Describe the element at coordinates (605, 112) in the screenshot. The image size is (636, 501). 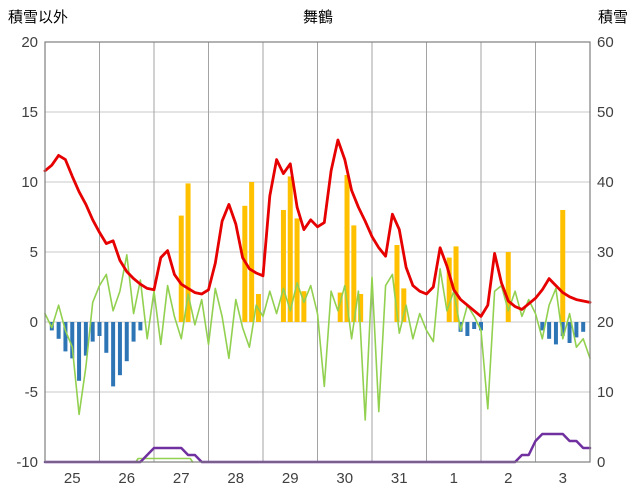
I see `right-tick-label: 50` at that location.